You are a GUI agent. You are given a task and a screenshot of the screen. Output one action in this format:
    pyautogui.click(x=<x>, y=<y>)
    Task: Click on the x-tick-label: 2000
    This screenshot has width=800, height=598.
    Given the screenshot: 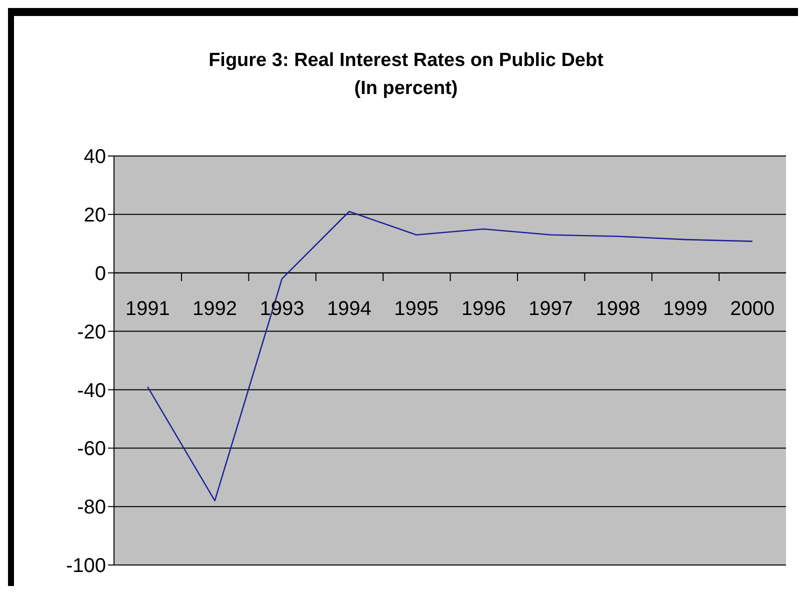 What is the action you would take?
    pyautogui.click(x=752, y=309)
    